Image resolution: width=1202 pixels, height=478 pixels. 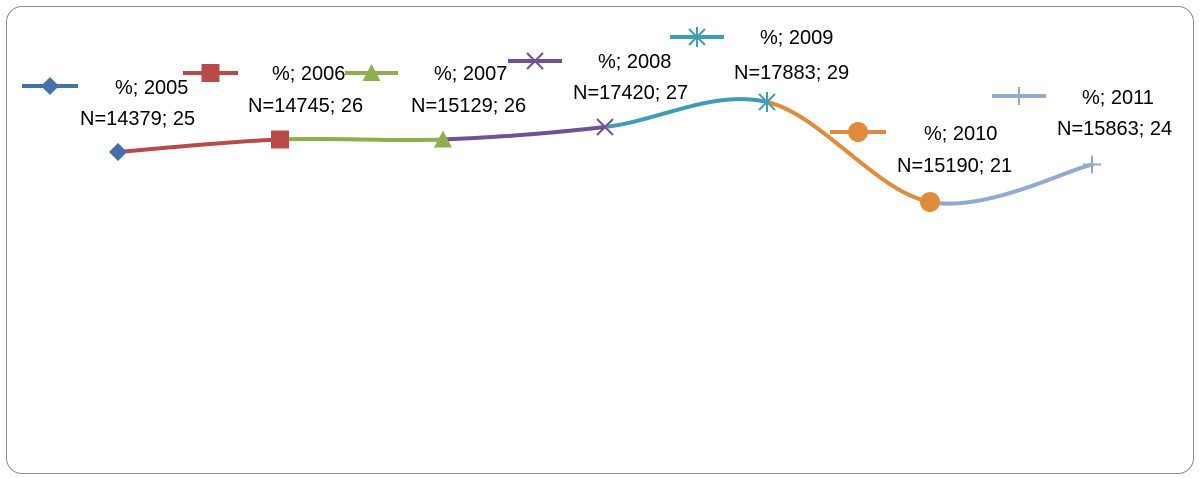 I want to click on data-label-1: N=14379; 25, so click(x=137, y=119).